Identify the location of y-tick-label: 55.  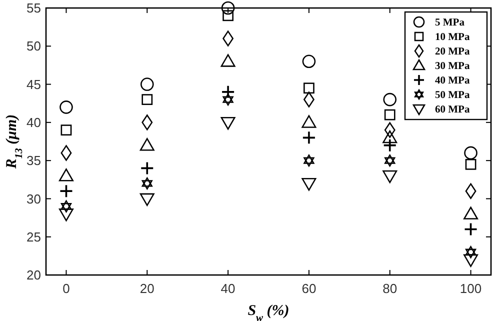
(33, 8).